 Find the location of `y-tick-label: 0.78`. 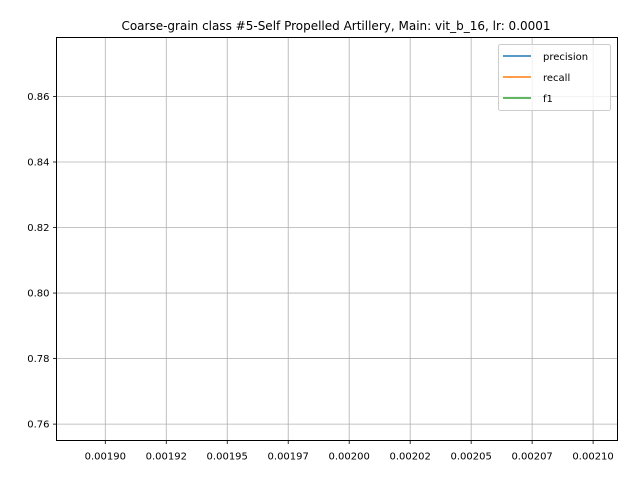

y-tick-label: 0.78 is located at coordinates (38, 359).